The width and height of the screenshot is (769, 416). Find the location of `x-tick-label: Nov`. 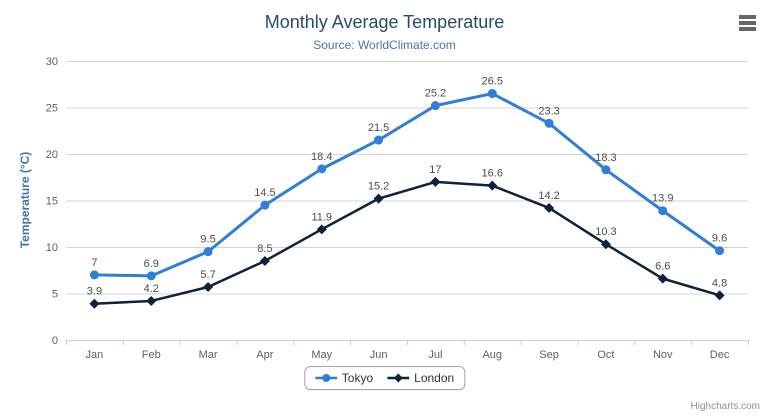

x-tick-label: Nov is located at coordinates (663, 355).